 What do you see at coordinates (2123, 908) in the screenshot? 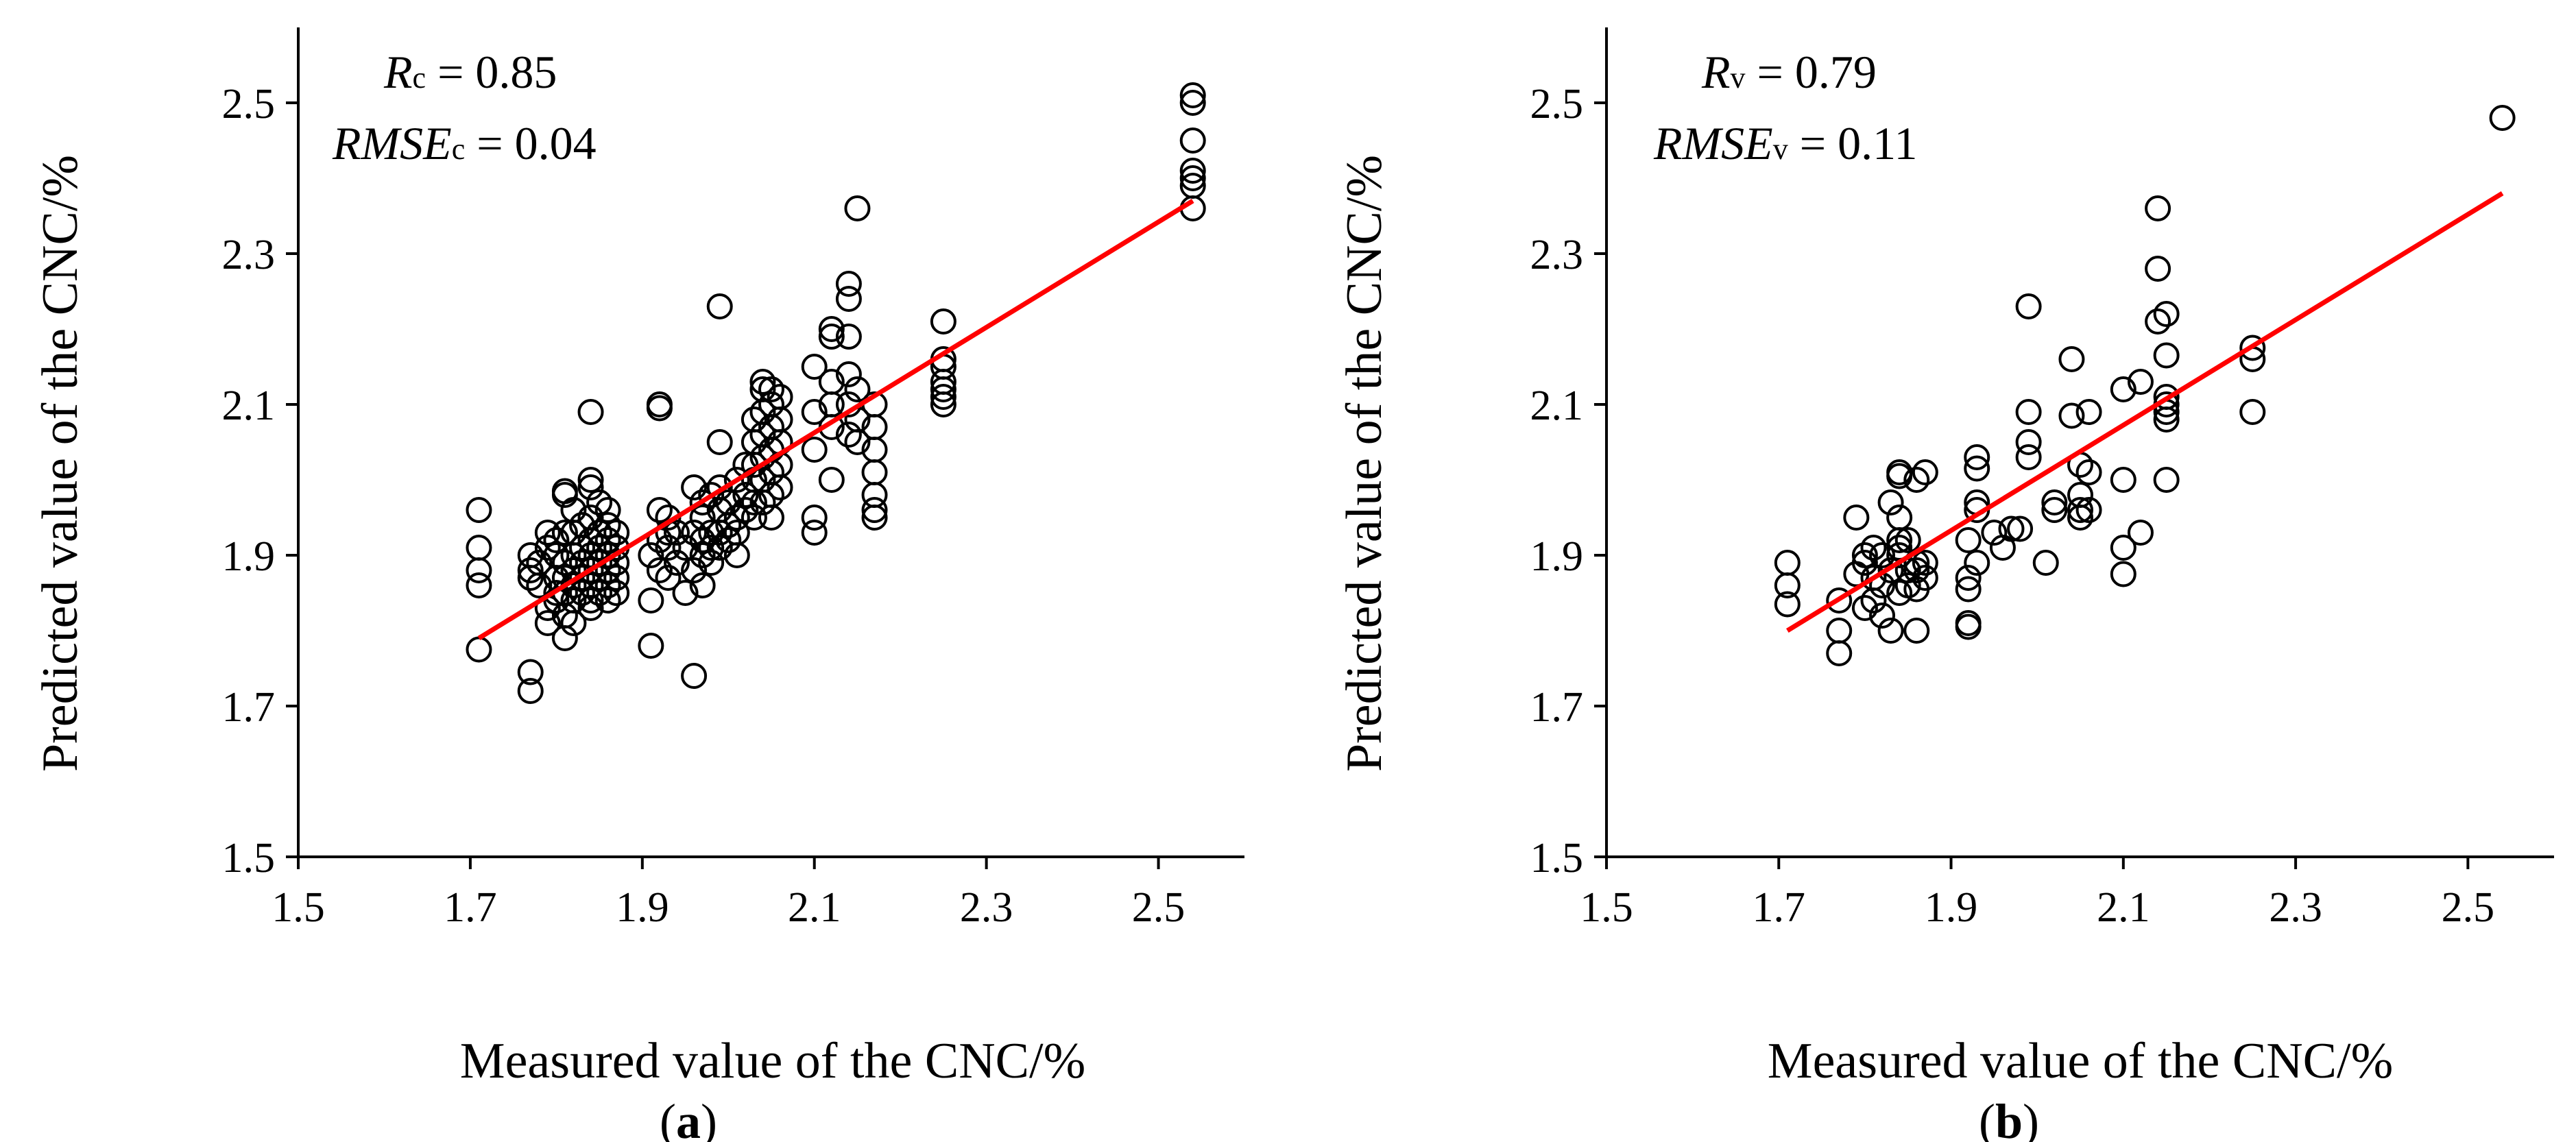
I see `x-tick-label-b: 2.1` at bounding box center [2123, 908].